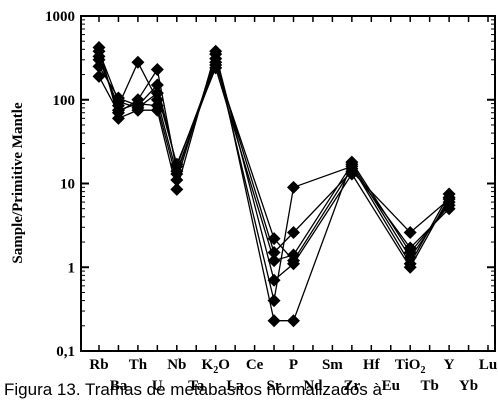 This screenshot has height=401, width=498. I want to click on x-tick-label: Eu, so click(391, 386).